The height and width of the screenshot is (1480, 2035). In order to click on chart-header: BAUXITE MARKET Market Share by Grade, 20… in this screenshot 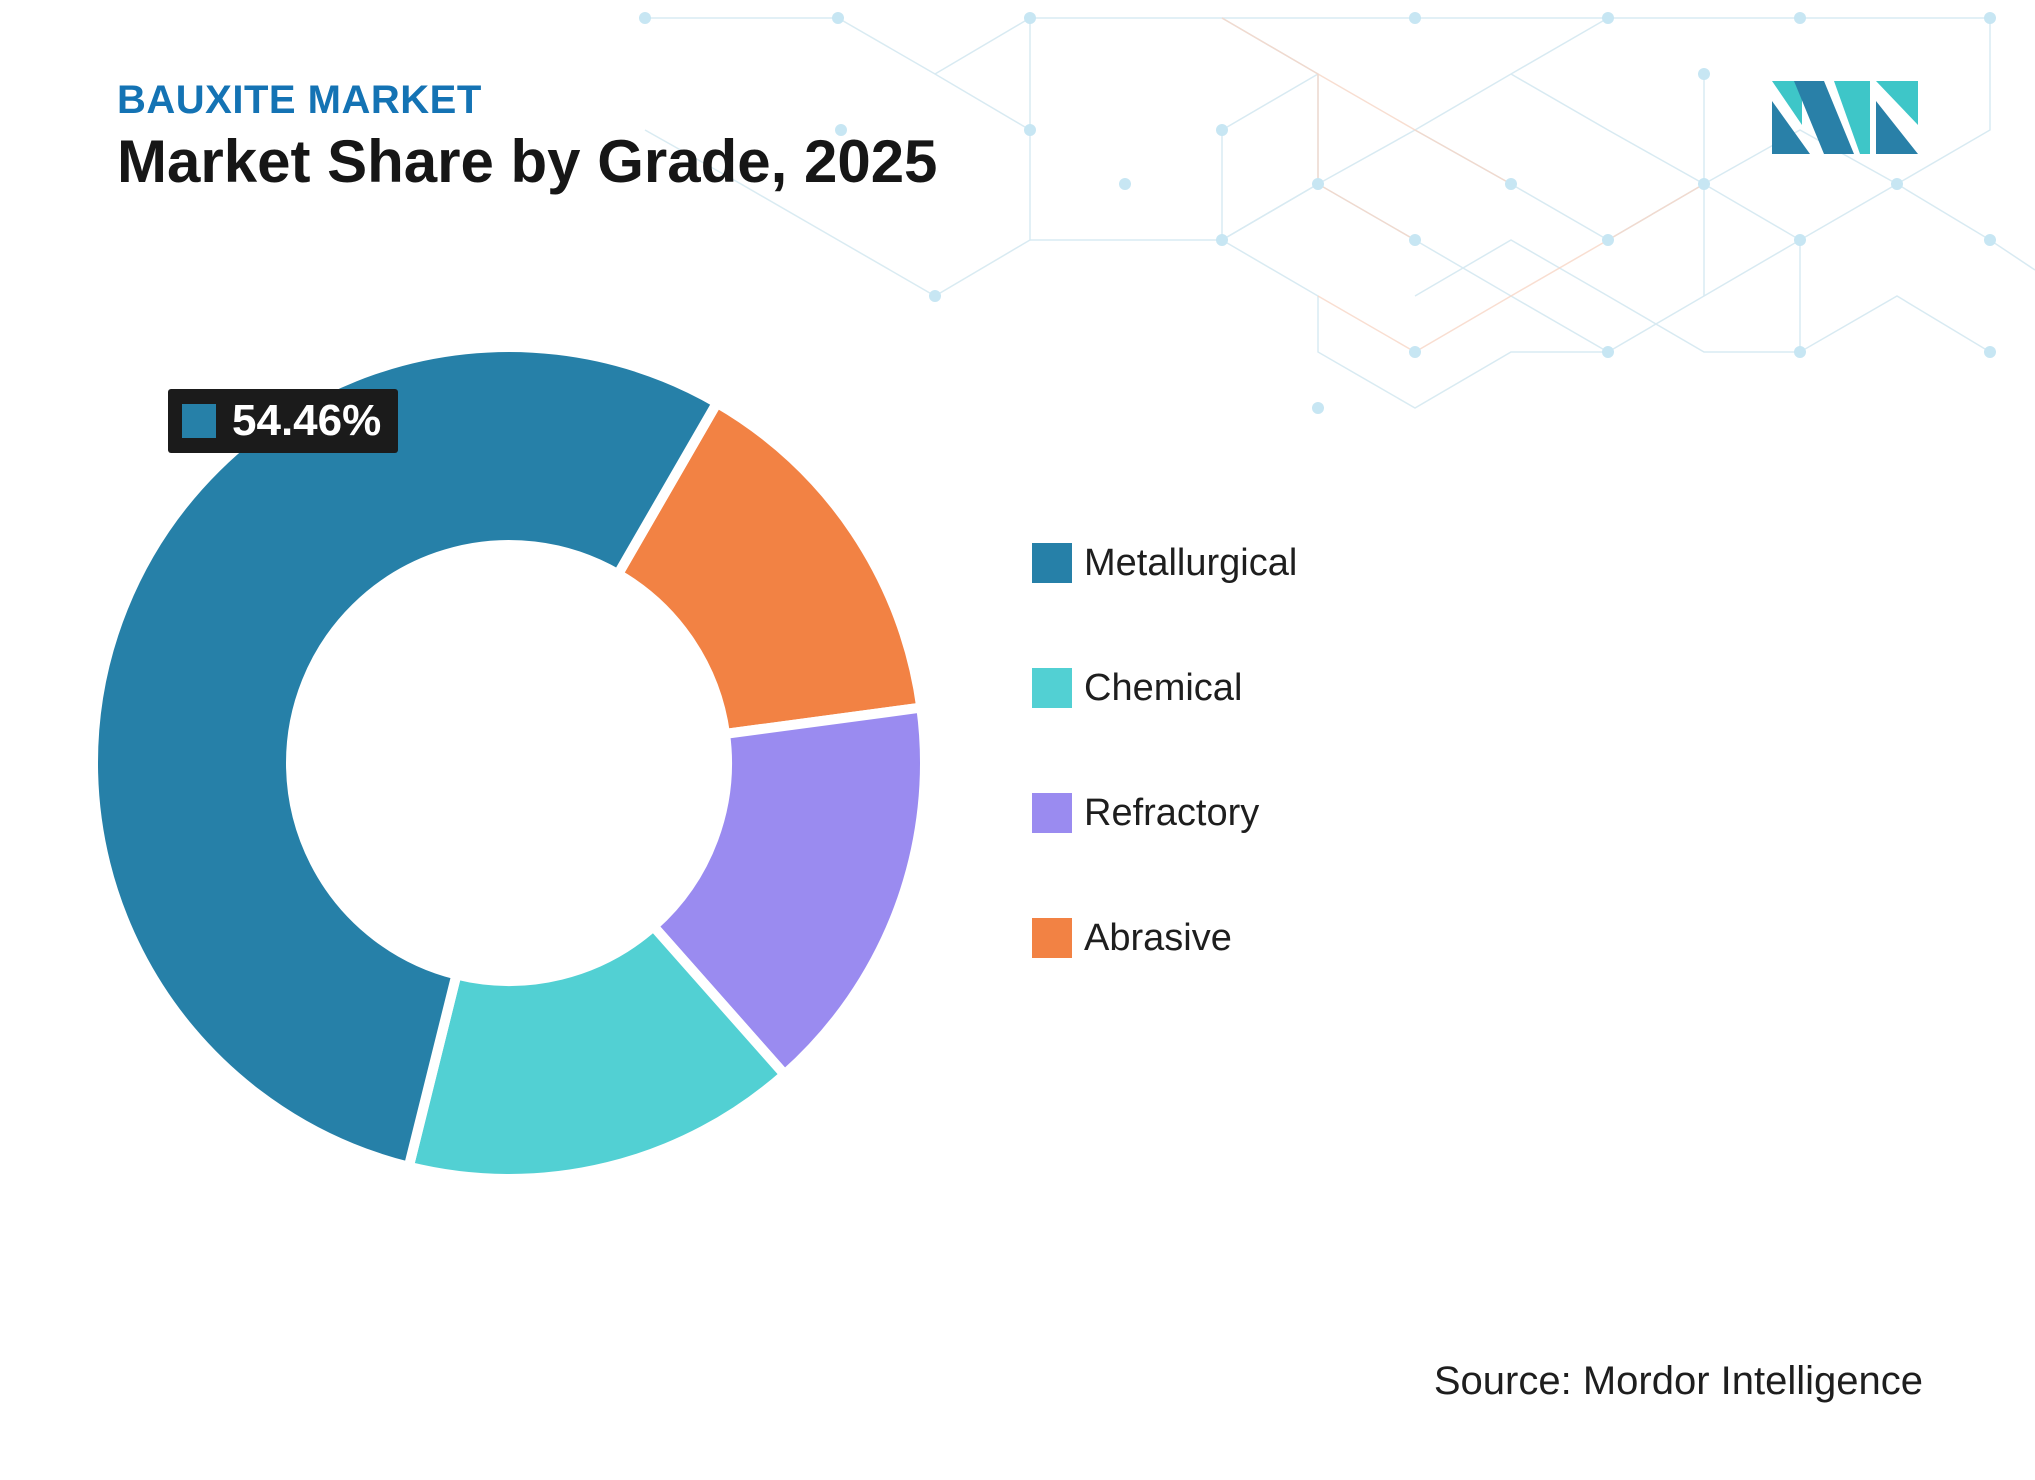, I will do `click(527, 137)`.